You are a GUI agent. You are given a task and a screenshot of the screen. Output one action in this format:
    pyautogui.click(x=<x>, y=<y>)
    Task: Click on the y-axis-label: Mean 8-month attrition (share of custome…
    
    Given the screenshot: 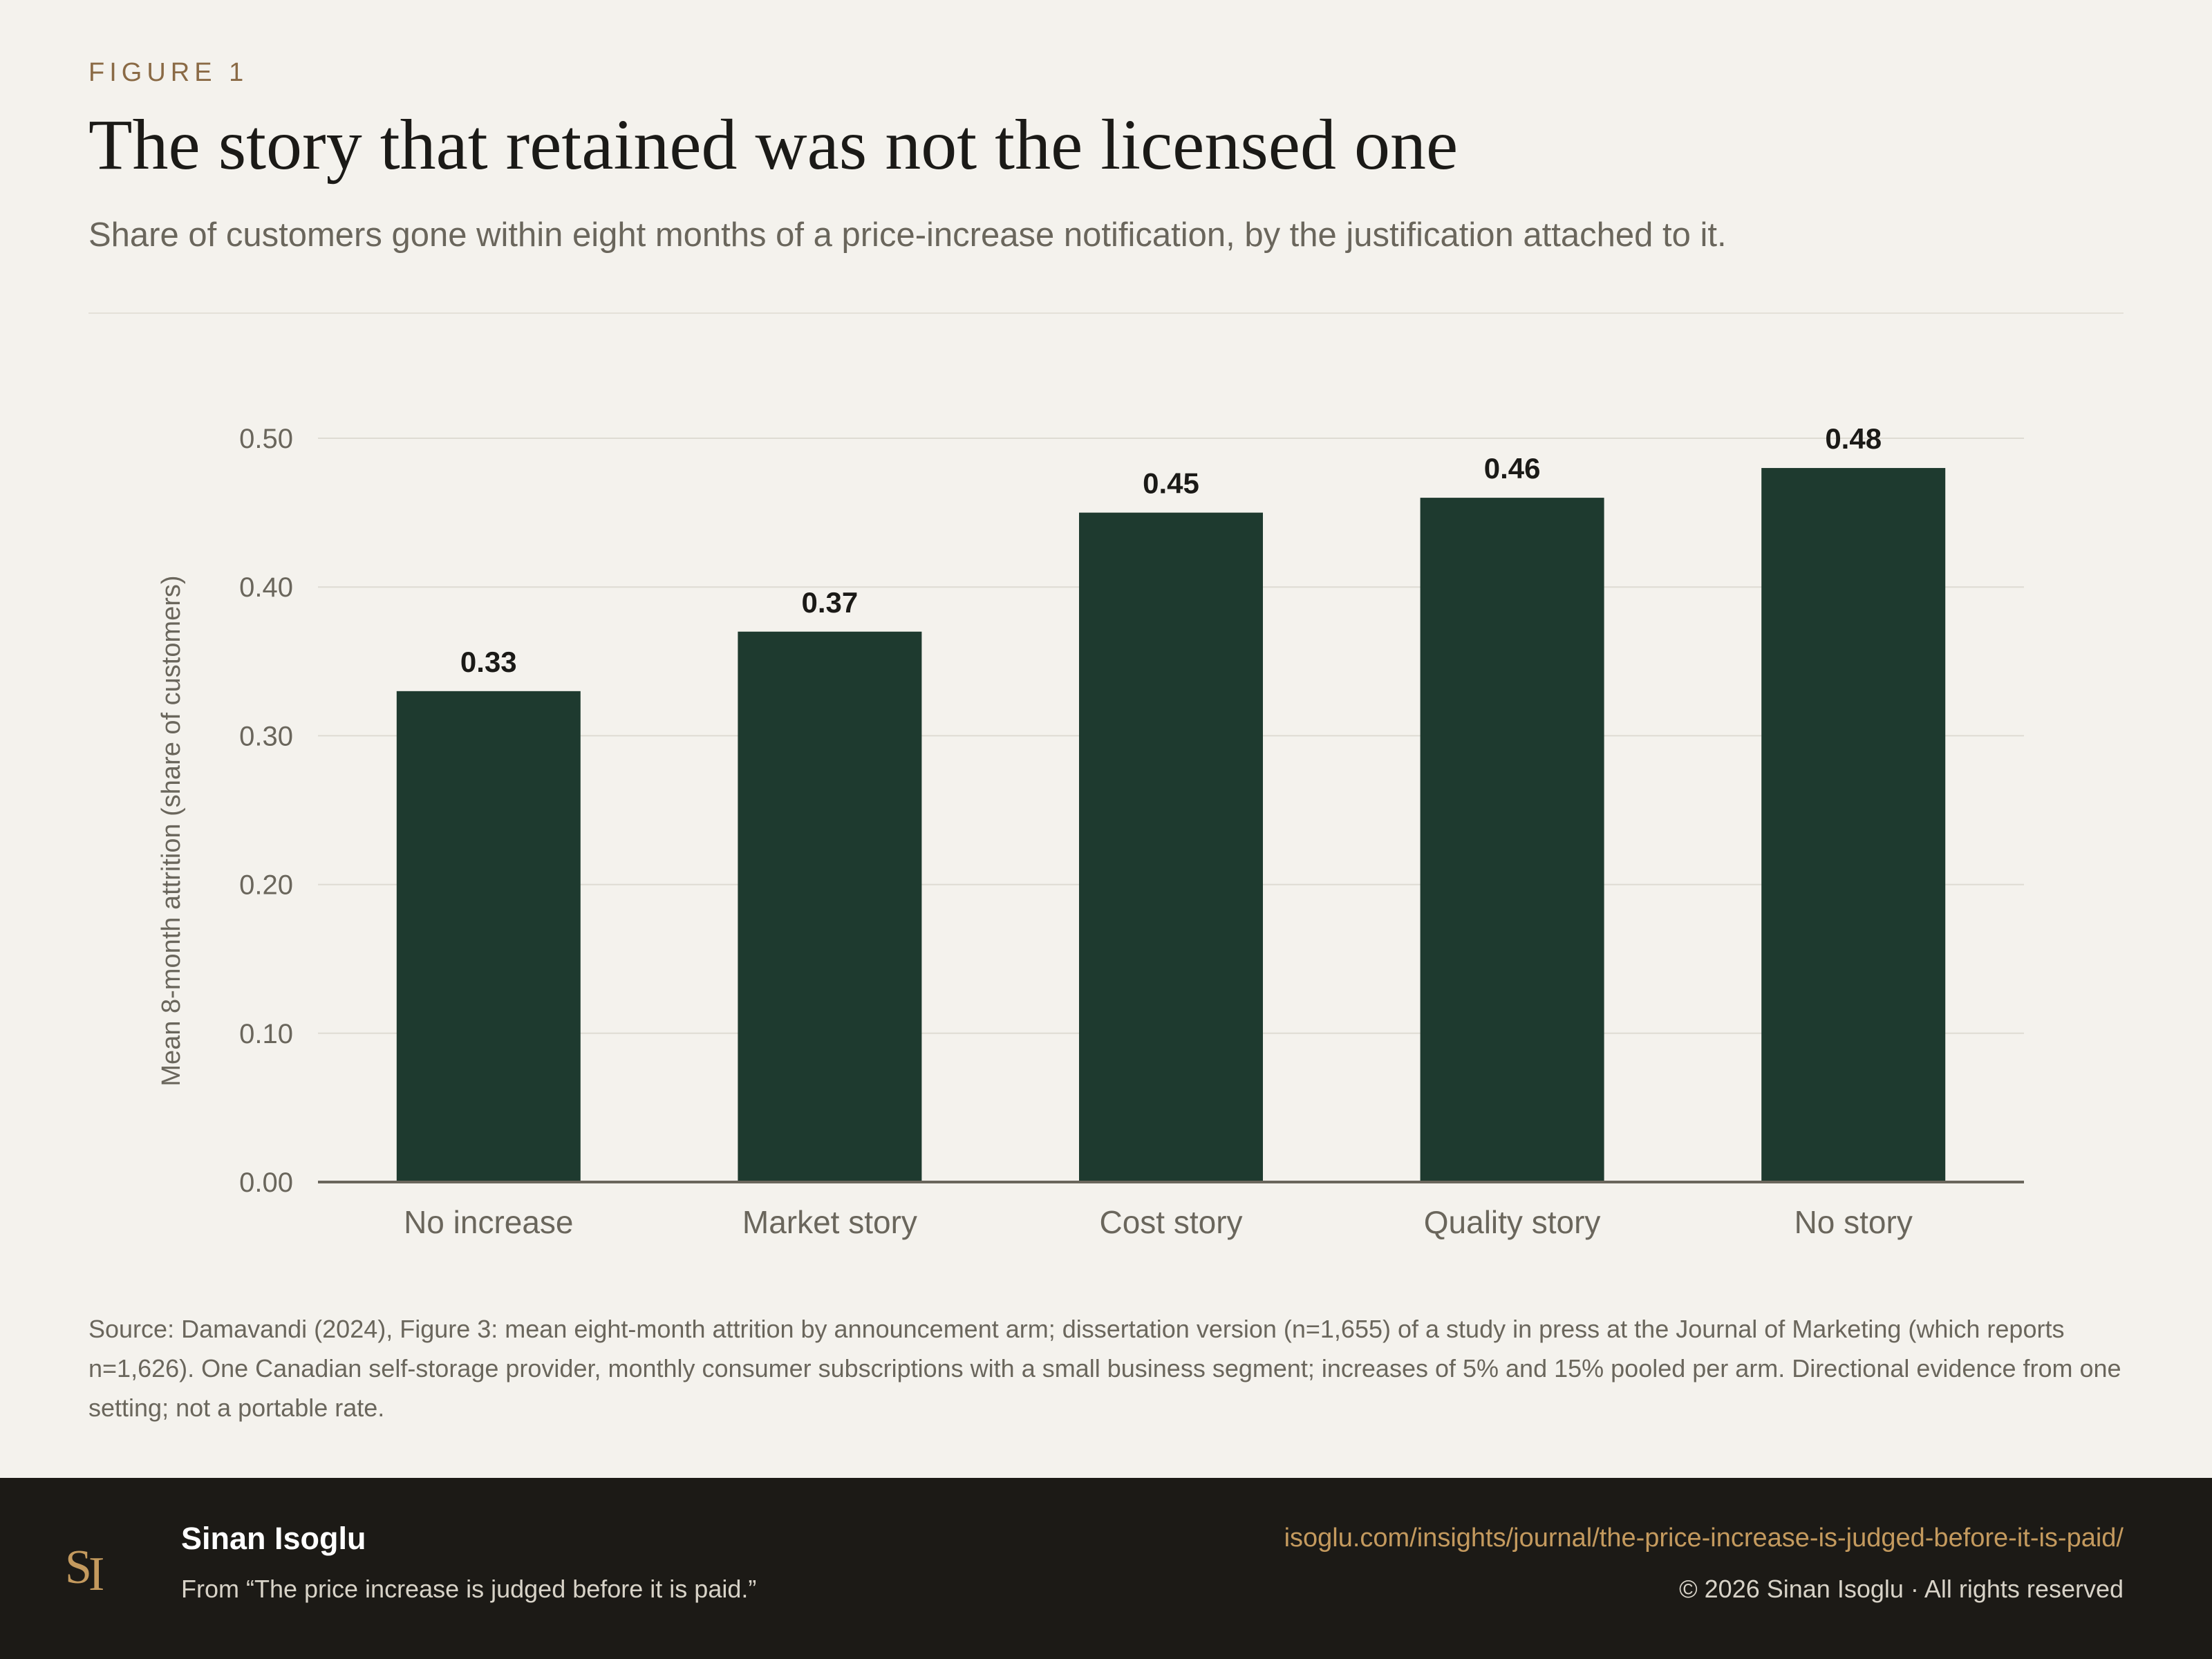 What is the action you would take?
    pyautogui.click(x=171, y=831)
    